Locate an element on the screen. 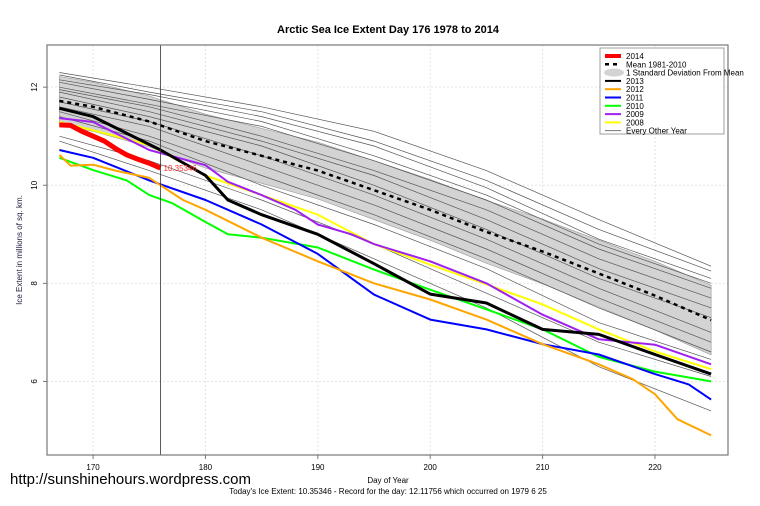 Image resolution: width=760 pixels, height=506 pixels. y-tick-label: 8 is located at coordinates (34, 283).